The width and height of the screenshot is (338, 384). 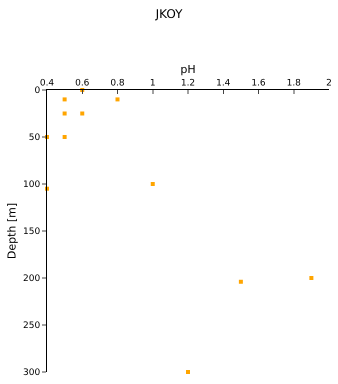 I want to click on x-tick-label: 1.8, so click(x=294, y=83).